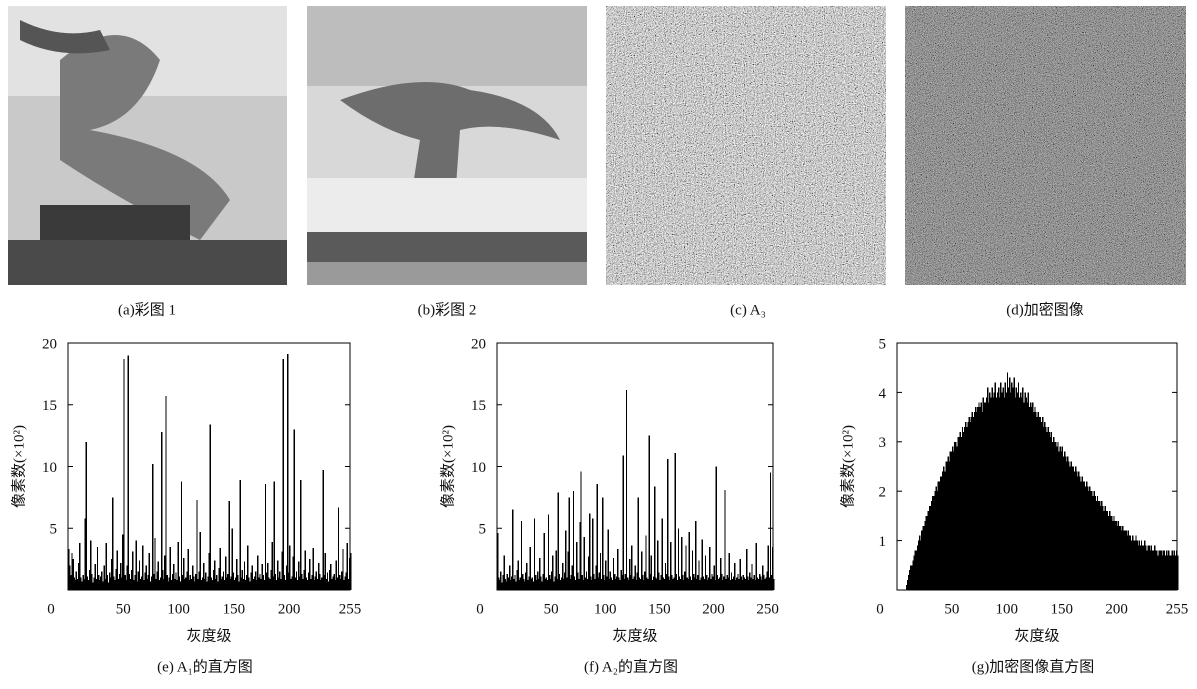 This screenshot has width=1197, height=689. What do you see at coordinates (178, 609) in the screenshot?
I see `x-tick-label: 100` at bounding box center [178, 609].